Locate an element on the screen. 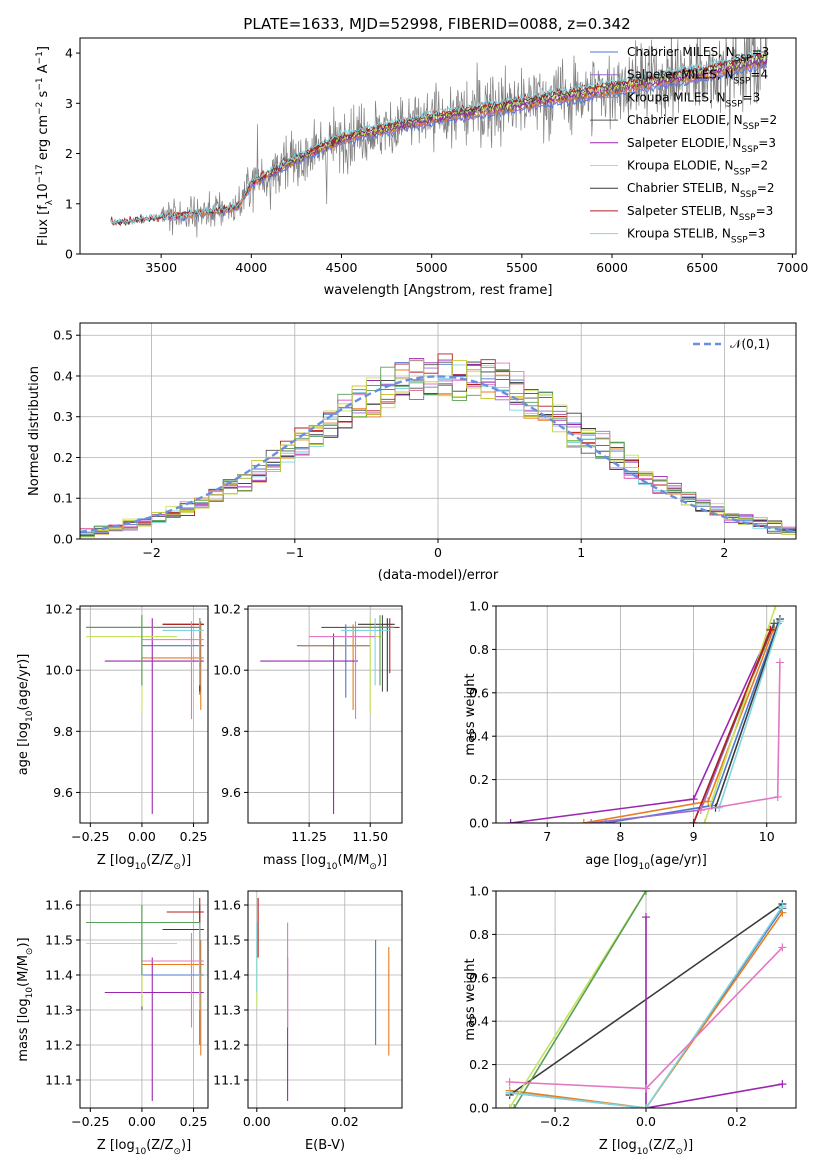  y-axis-label-part: age [log is located at coordinates (23, 748).